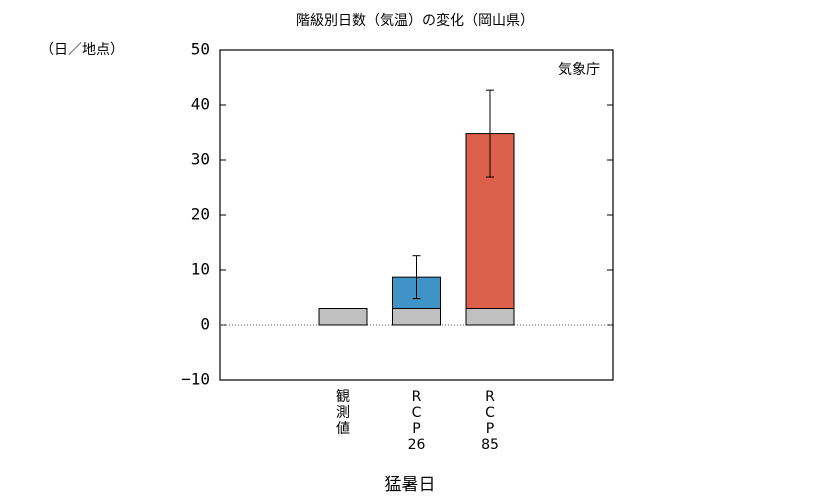 Image resolution: width=833 pixels, height=498 pixels. What do you see at coordinates (579, 70) in the screenshot?
I see `annotation: 気象庁` at bounding box center [579, 70].